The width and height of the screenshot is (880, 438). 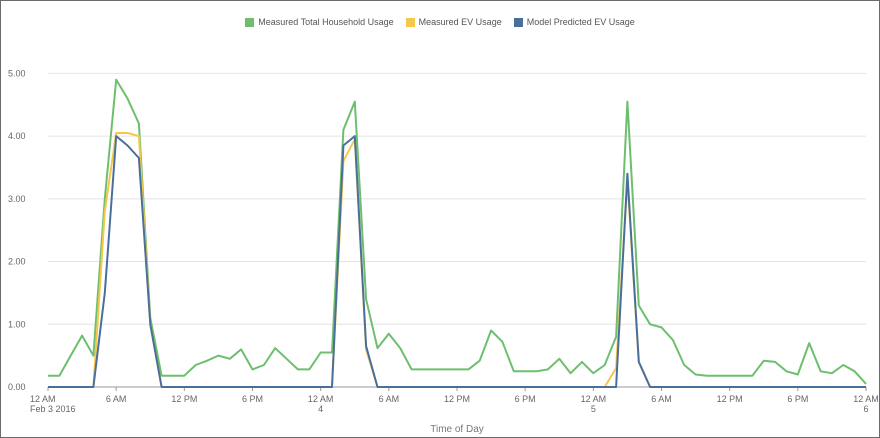 I want to click on y-tick-label: 0.00, so click(x=17, y=387).